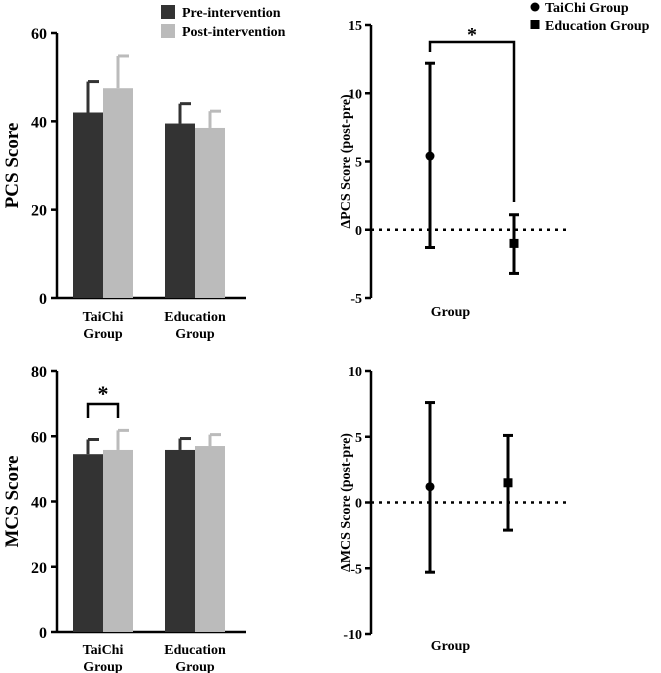 This screenshot has height=673, width=661. I want to click on y-tick-label: 15, so click(355, 26).